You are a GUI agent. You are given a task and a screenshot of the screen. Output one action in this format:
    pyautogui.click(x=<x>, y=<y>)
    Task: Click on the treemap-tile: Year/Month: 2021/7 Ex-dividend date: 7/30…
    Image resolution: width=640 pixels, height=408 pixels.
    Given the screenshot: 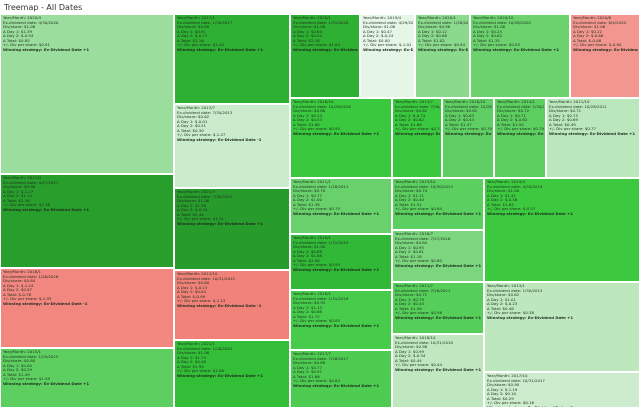 What is the action you would take?
    pyautogui.click(x=232, y=229)
    